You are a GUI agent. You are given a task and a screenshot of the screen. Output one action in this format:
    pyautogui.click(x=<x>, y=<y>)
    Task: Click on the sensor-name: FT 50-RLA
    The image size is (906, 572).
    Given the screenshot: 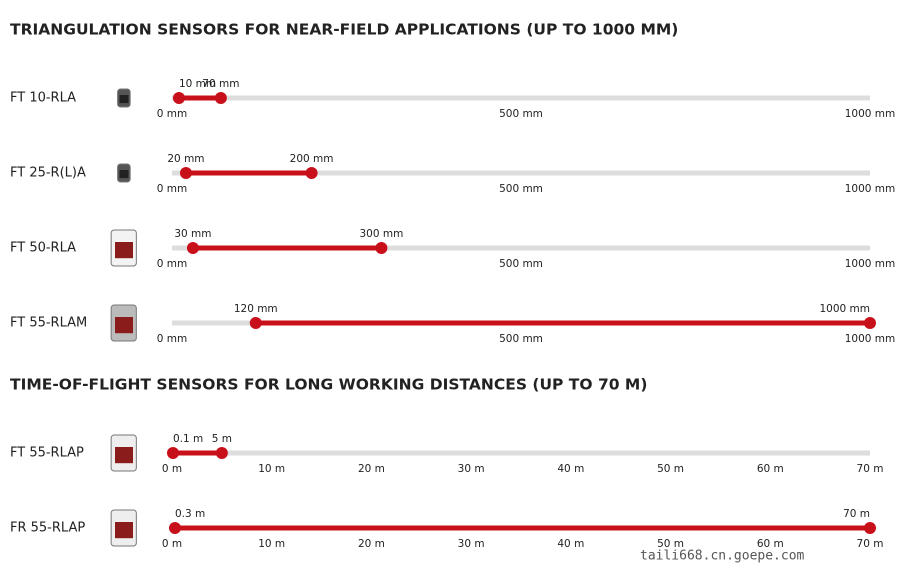 What is the action you would take?
    pyautogui.click(x=43, y=248)
    